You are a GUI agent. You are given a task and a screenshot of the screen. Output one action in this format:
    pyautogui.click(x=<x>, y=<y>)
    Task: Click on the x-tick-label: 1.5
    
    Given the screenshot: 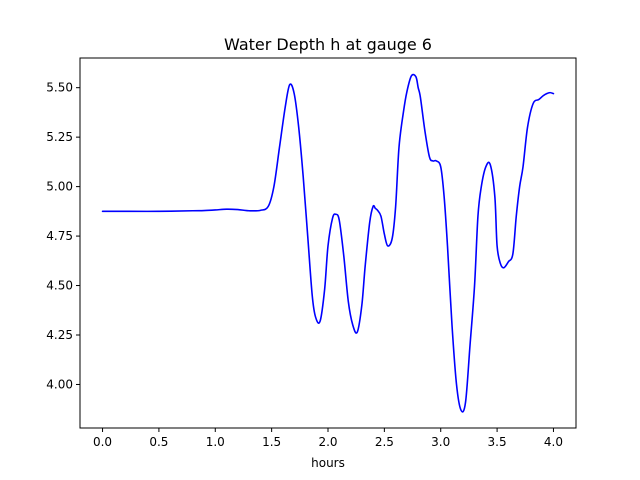 What is the action you would take?
    pyautogui.click(x=271, y=442)
    